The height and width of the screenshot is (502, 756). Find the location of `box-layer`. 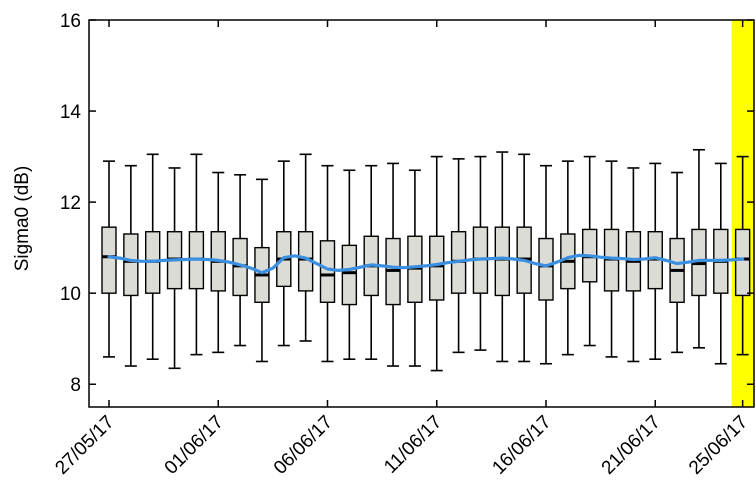

box-layer is located at coordinates (426, 266).